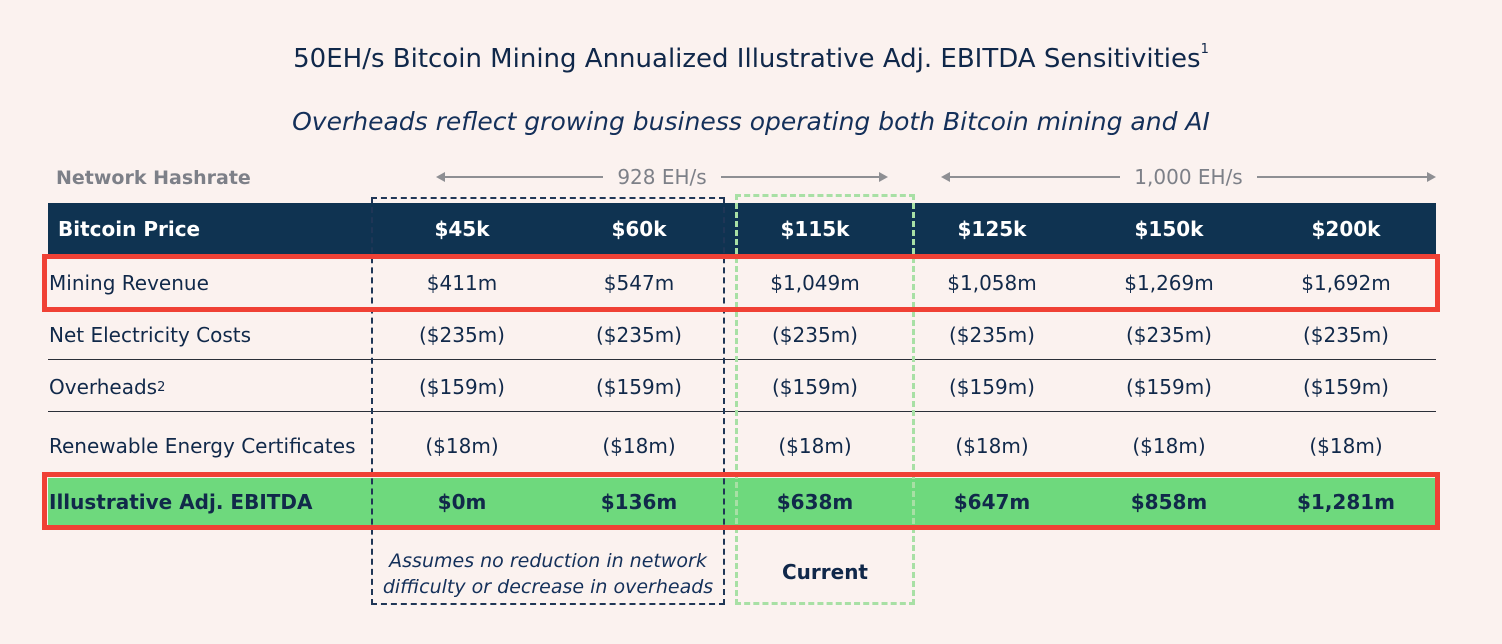 The image size is (1502, 644). Describe the element at coordinates (742, 228) in the screenshot. I see `table-header-bar` at that location.